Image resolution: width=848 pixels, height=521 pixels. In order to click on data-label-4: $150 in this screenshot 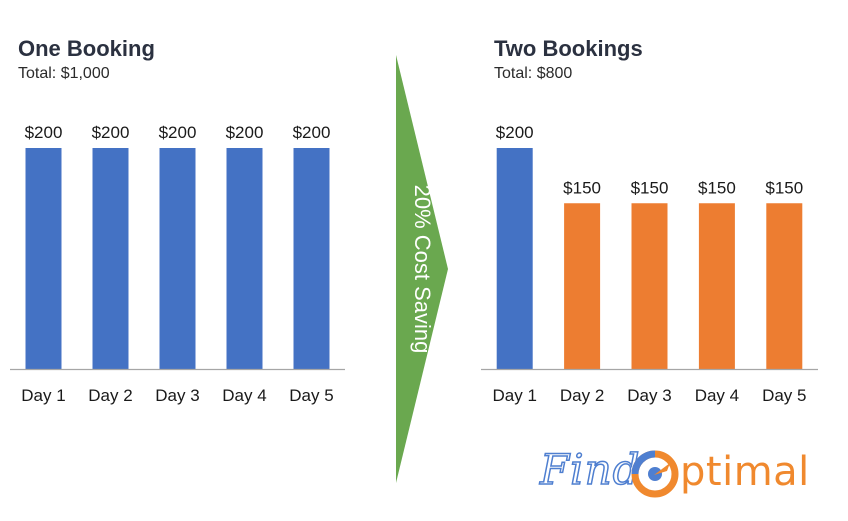, I will do `click(717, 187)`.